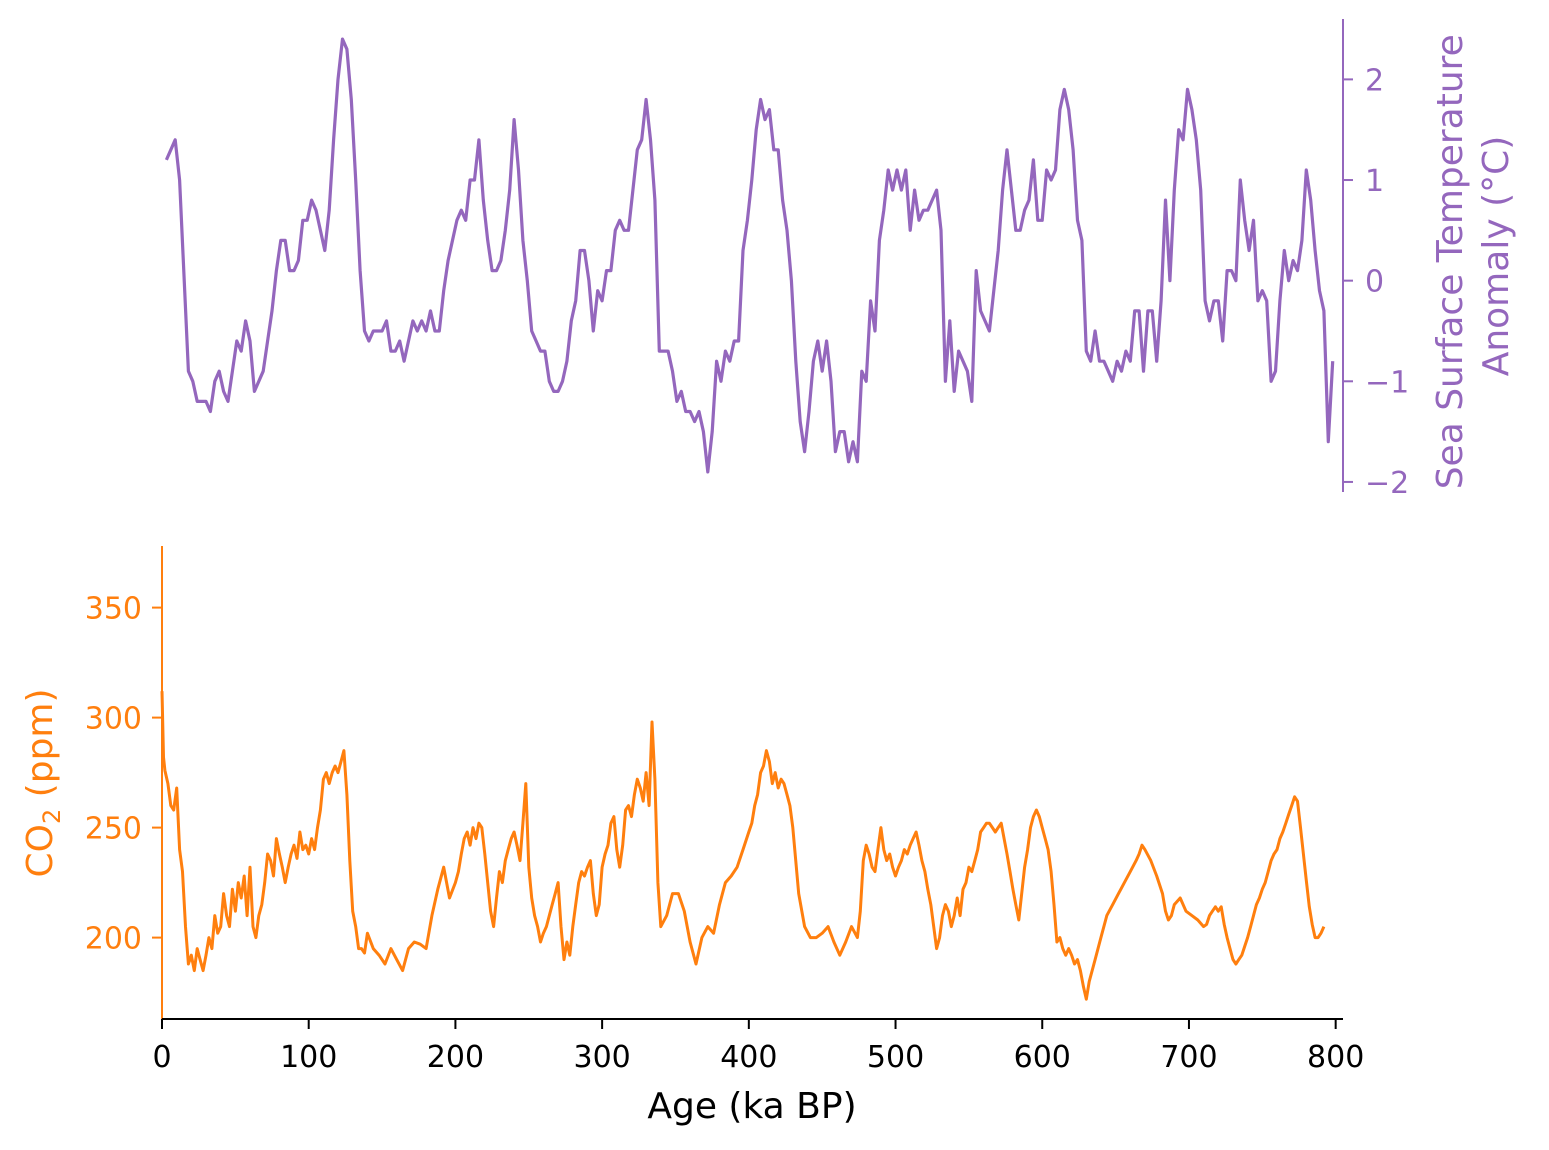 The width and height of the screenshot is (1549, 1150). What do you see at coordinates (113, 609) in the screenshot?
I see `co2-y-tick-label: 350` at bounding box center [113, 609].